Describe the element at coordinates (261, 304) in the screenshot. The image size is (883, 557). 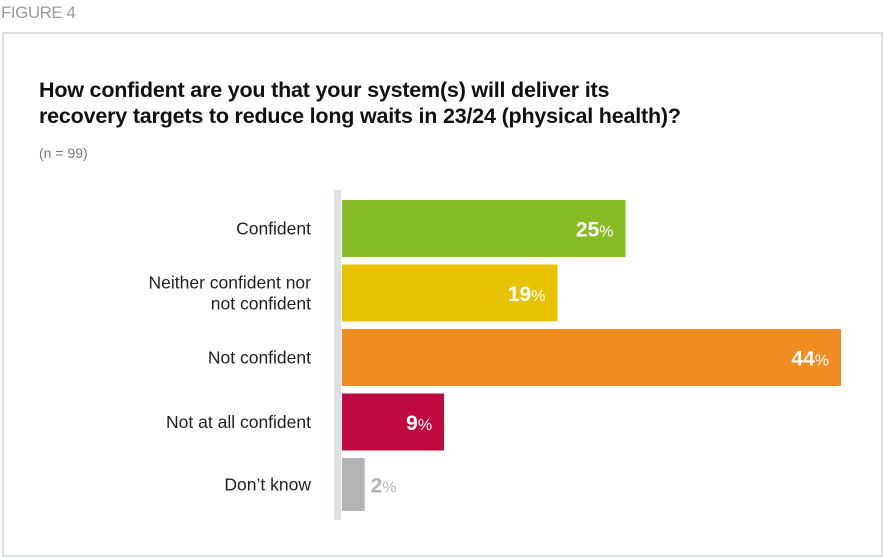
I see `category-label-1-line-1: not confident` at that location.